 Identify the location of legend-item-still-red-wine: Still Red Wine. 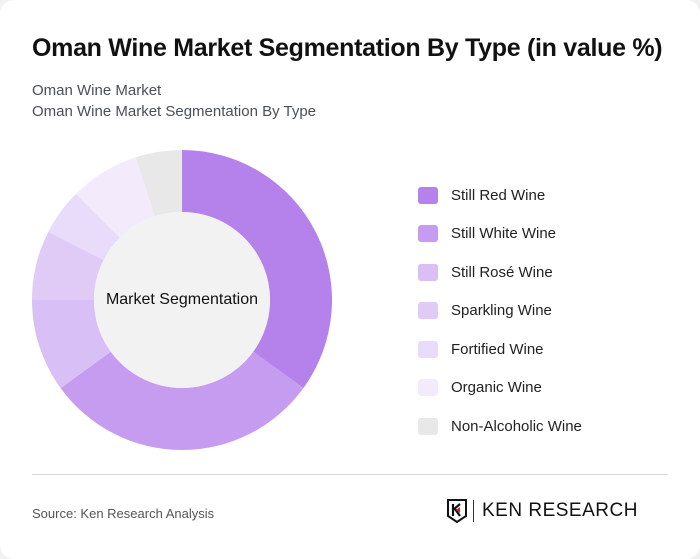
(500, 195).